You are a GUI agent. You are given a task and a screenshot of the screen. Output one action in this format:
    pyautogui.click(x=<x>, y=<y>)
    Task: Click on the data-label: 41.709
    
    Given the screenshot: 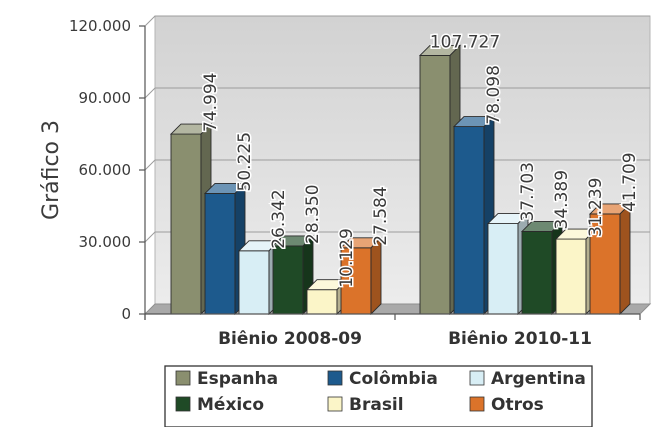 What is the action you would take?
    pyautogui.click(x=630, y=181)
    